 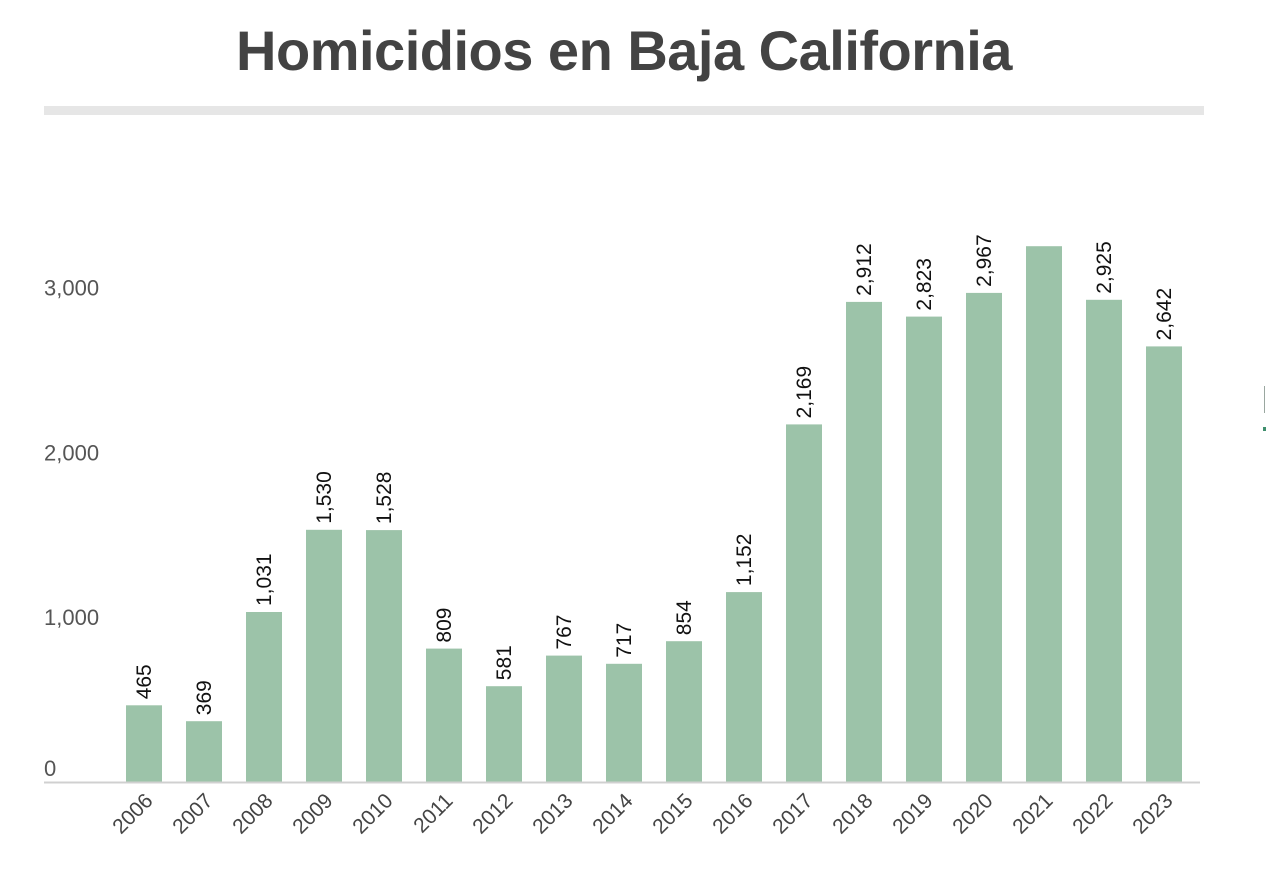 I want to click on edge-marks, so click(x=1264, y=411).